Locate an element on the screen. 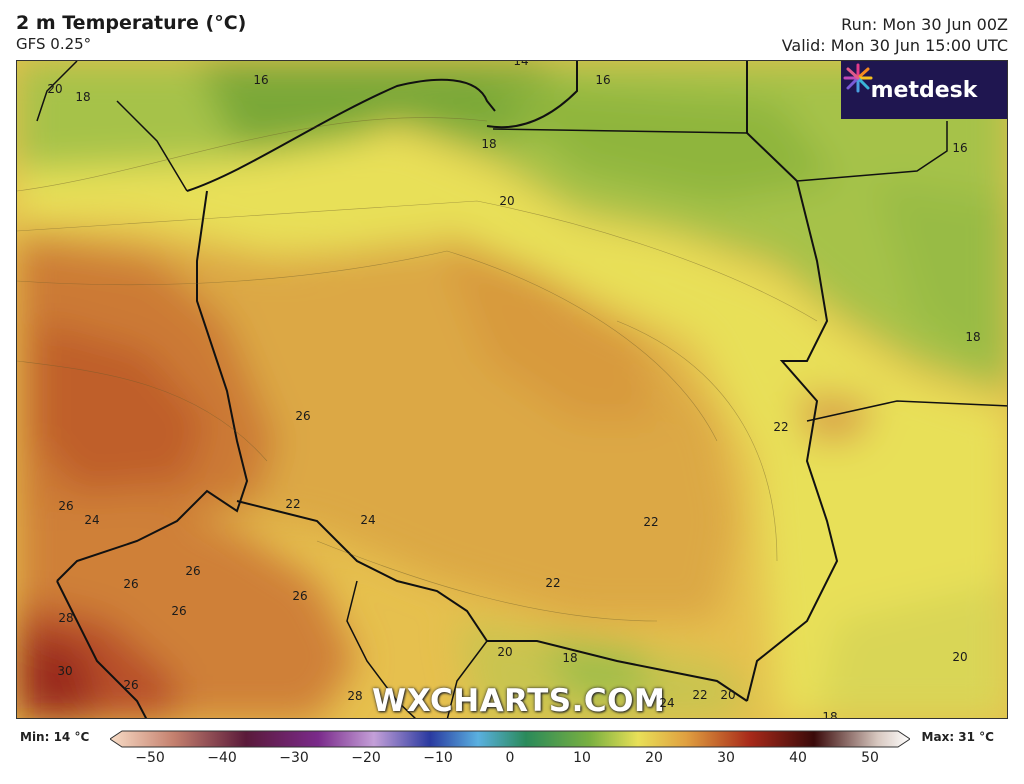 Image resolution: width=1024 pixels, height=784 pixels. valid-time: Valid: Mon 30 Jun 15:00 UTC is located at coordinates (894, 45).